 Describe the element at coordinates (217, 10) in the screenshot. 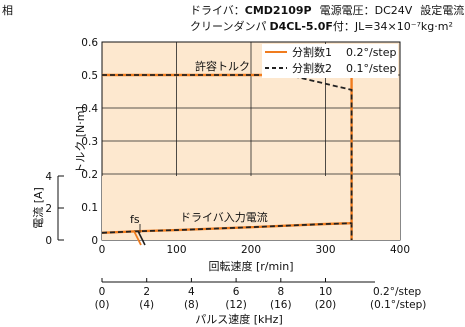

I see `driver-label: ドライバ：` at that location.